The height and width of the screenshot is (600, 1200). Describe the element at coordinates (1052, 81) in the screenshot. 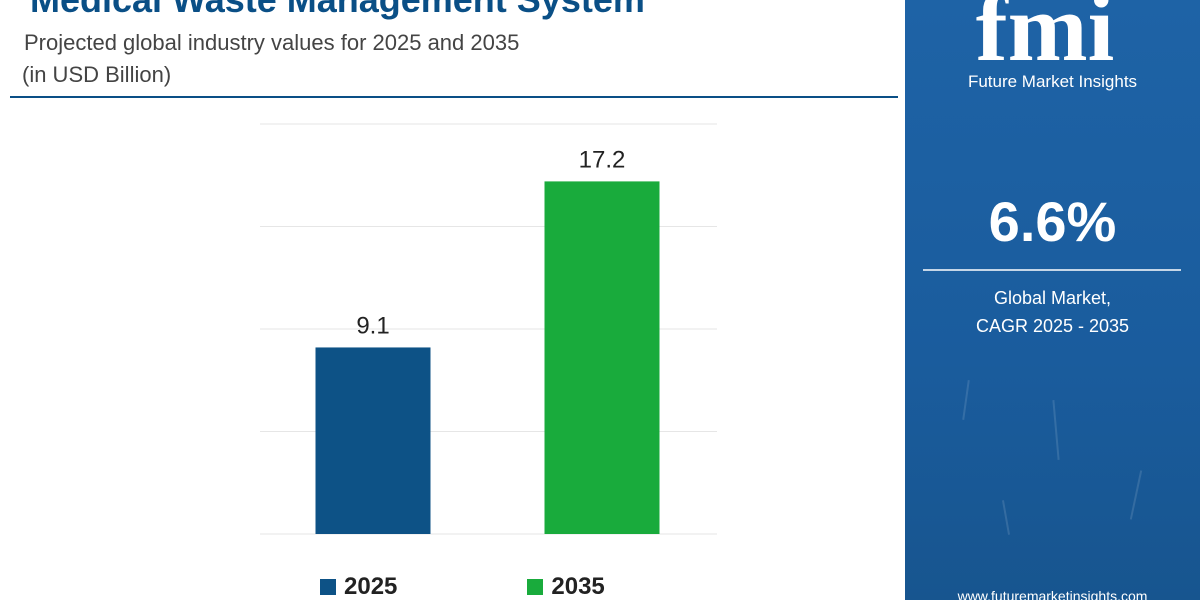

I see `brand-name: Future Market Insights` at that location.